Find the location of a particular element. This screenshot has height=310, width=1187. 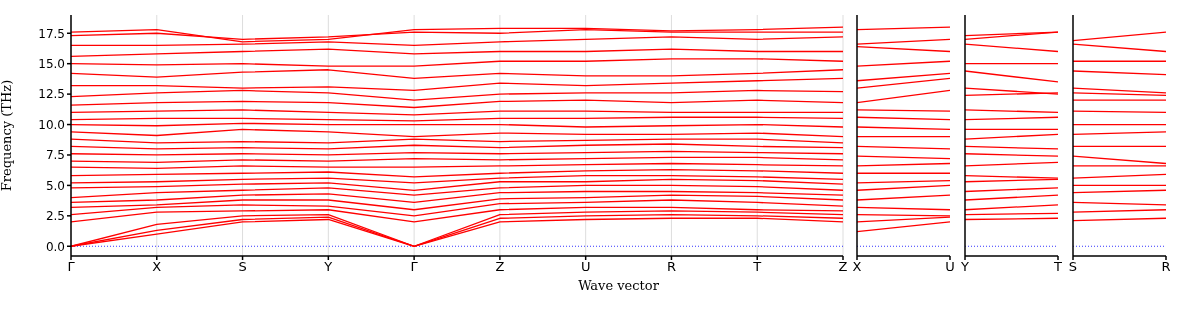

y-tick-label: 10.0 is located at coordinates (51, 124).